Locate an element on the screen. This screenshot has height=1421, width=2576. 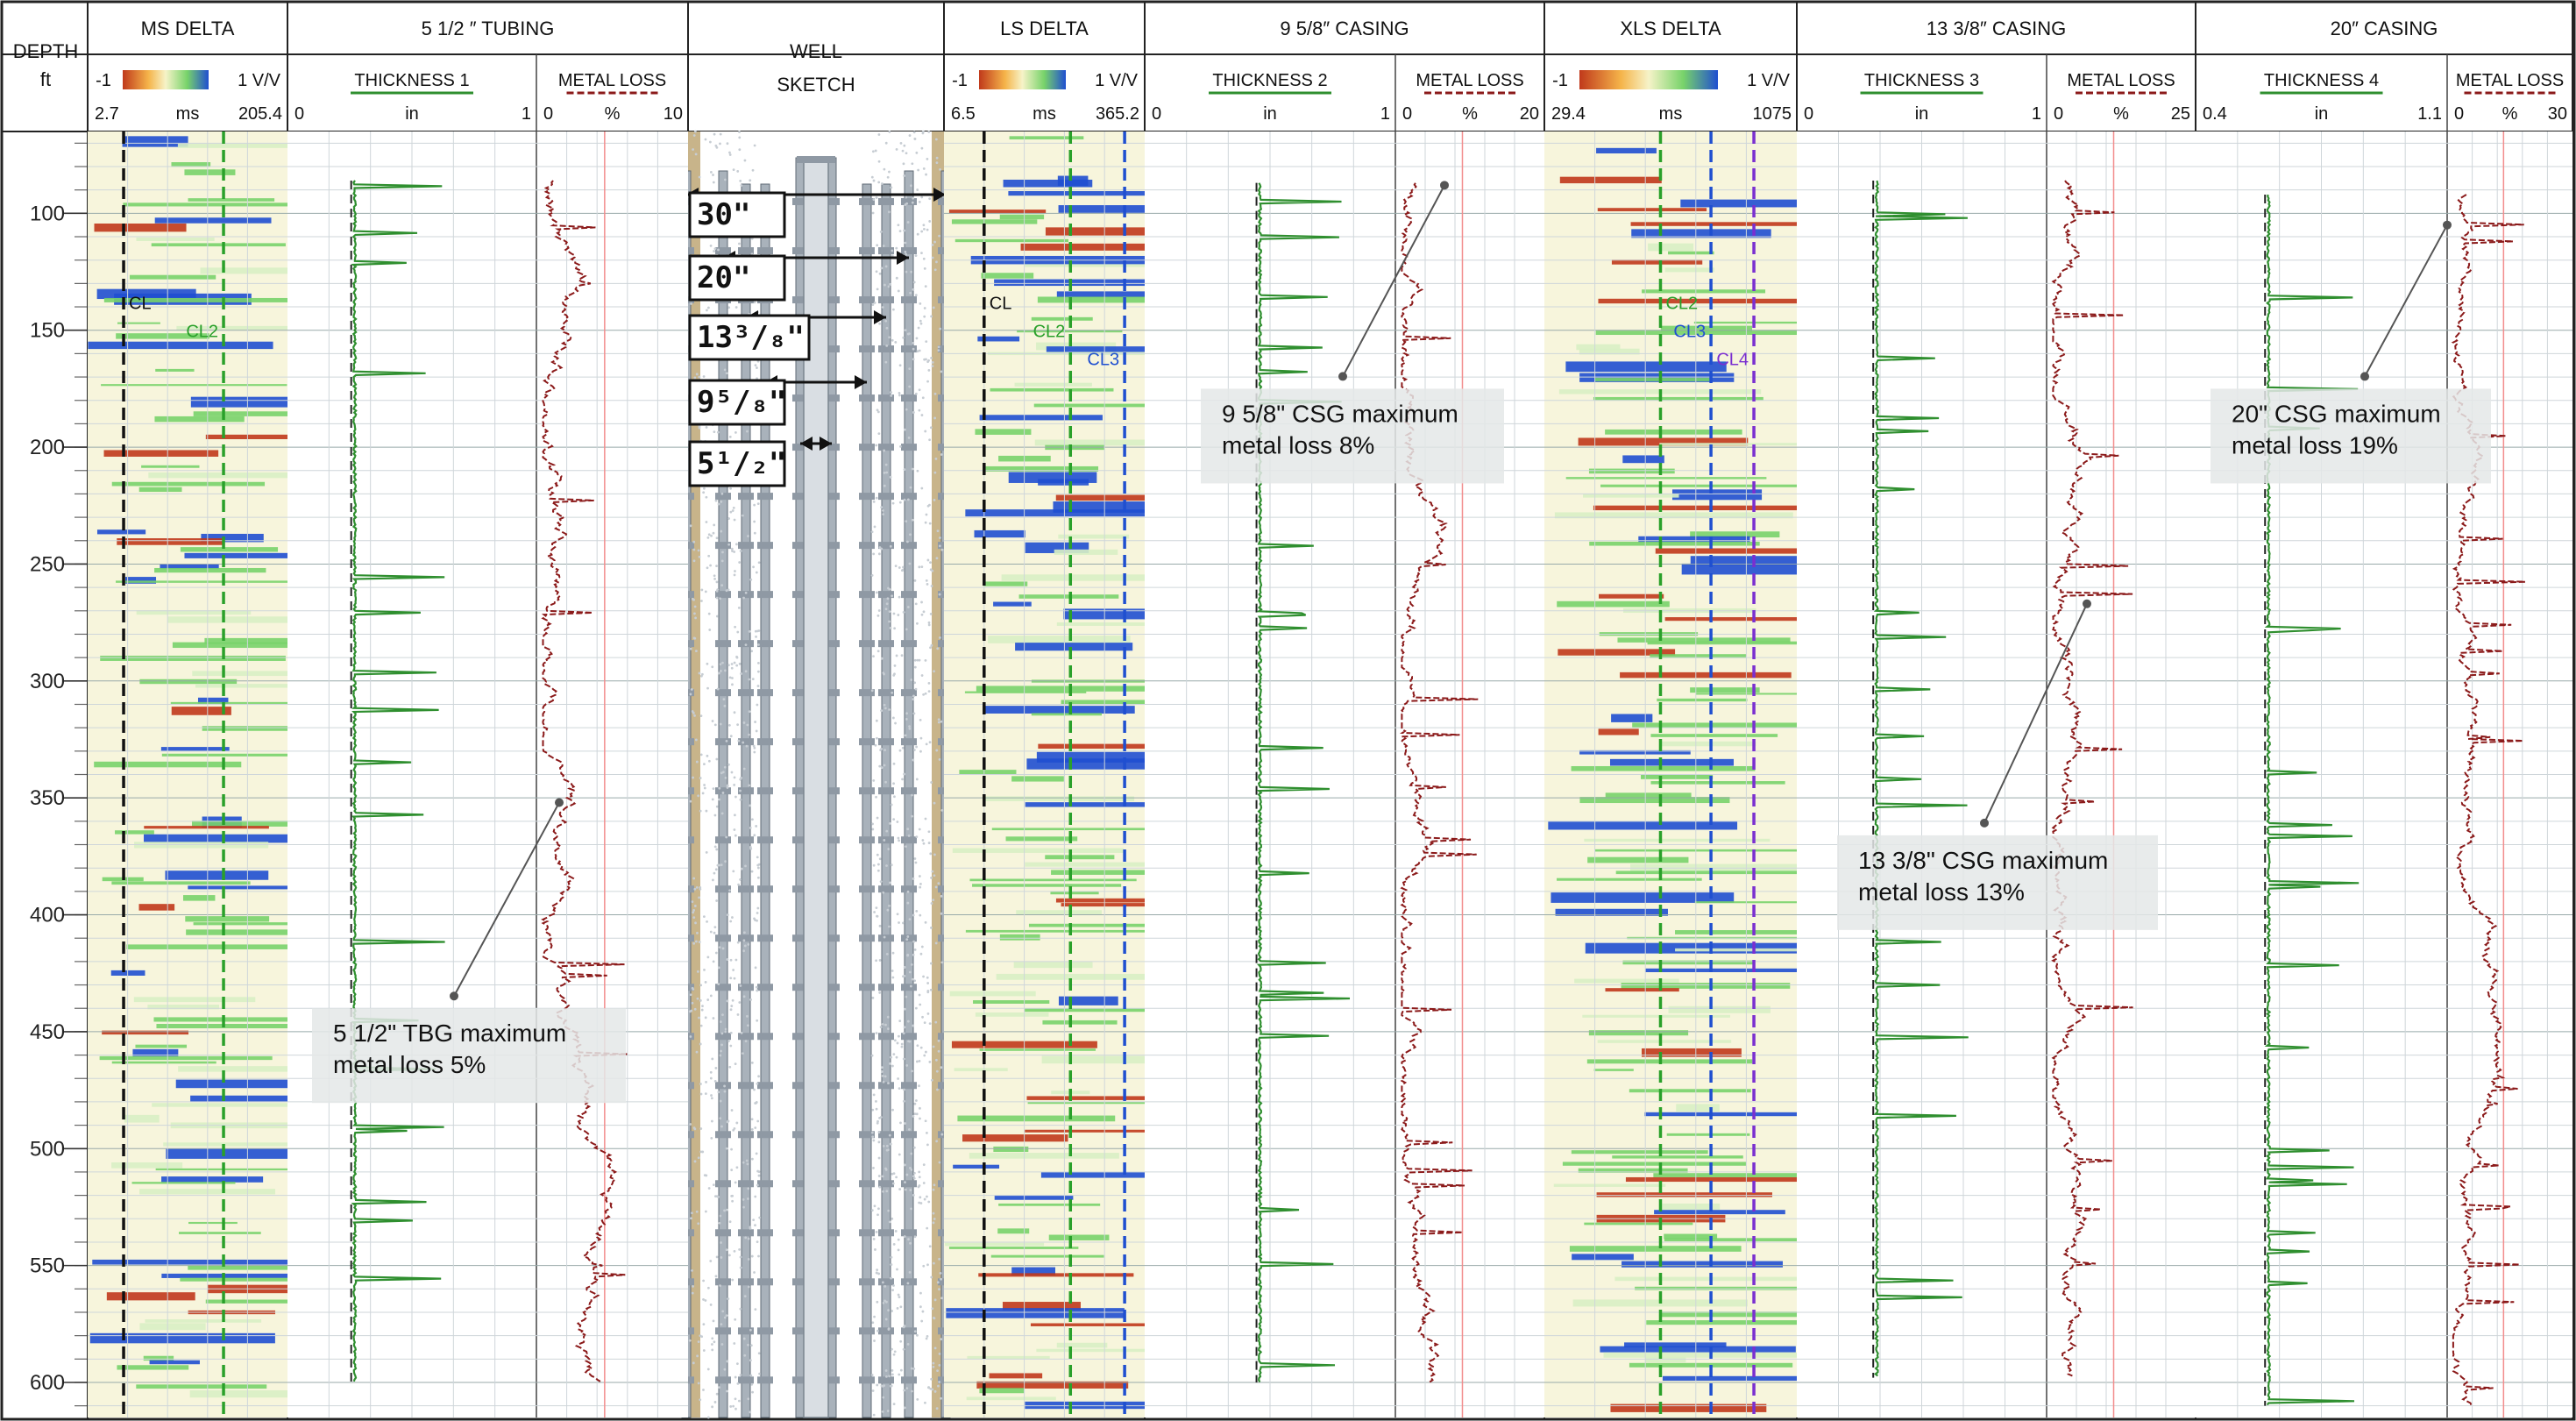
c958-thickness-curve is located at coordinates (1303, 782).